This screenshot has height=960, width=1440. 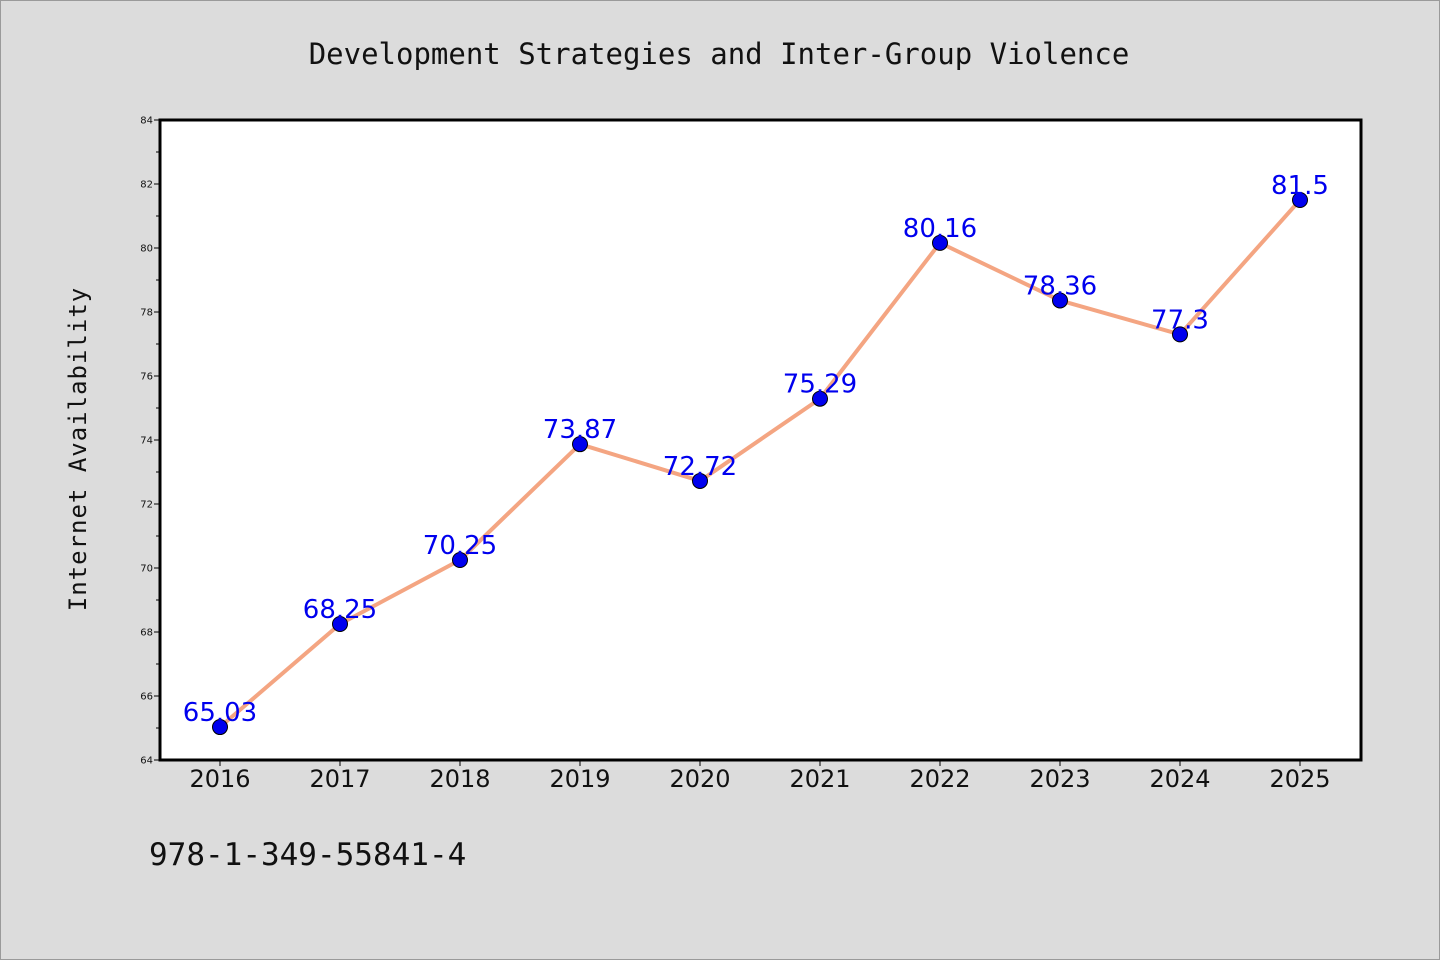 What do you see at coordinates (146, 313) in the screenshot?
I see `y-tick-label: 78` at bounding box center [146, 313].